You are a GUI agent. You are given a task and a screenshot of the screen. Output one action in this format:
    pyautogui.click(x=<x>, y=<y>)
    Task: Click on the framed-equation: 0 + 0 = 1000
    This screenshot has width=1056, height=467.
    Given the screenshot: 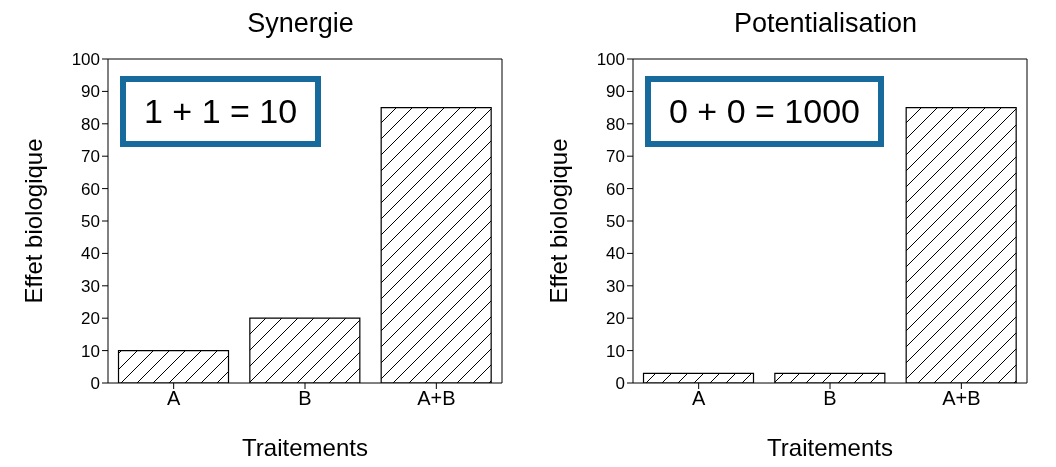 What is the action you would take?
    pyautogui.click(x=764, y=111)
    